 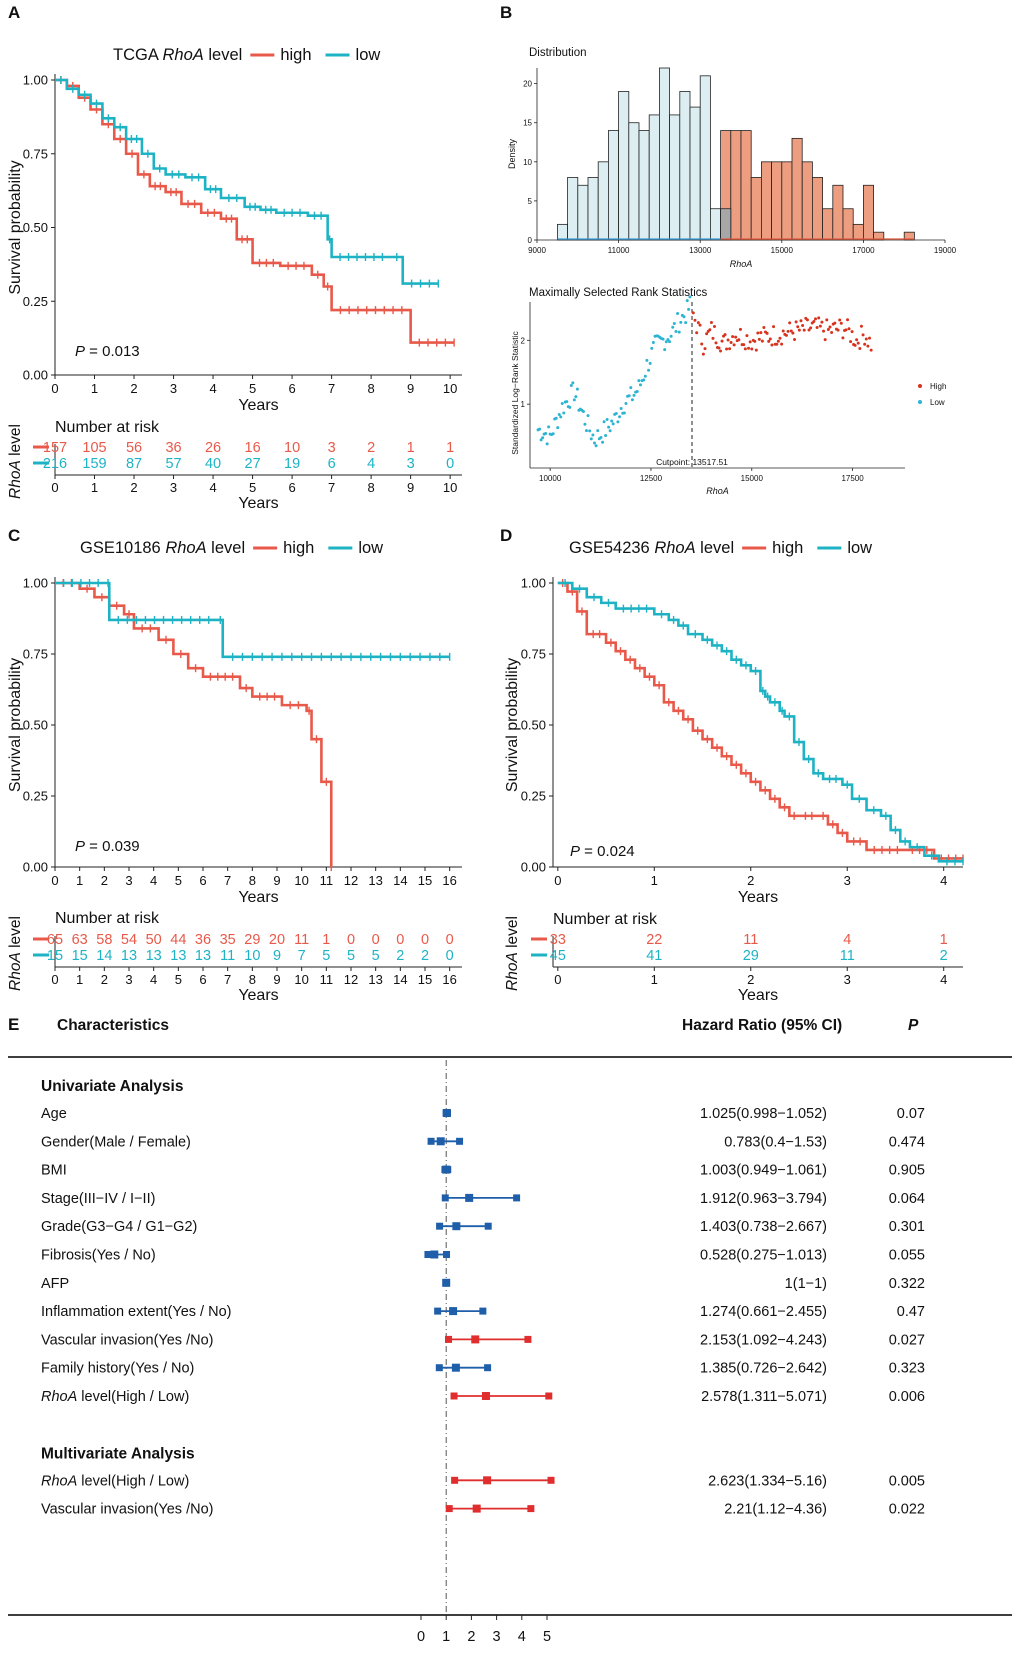 I want to click on forest-hr-text: 0.783(0.4−1.53), so click(x=775, y=1142).